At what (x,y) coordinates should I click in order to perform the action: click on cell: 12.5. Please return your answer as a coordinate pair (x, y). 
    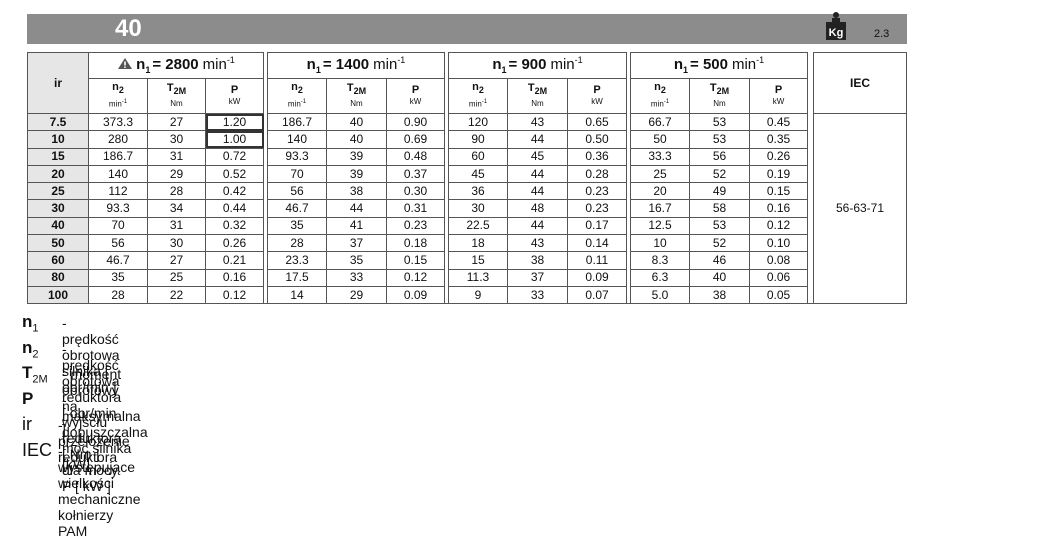
    Looking at the image, I should click on (660, 226).